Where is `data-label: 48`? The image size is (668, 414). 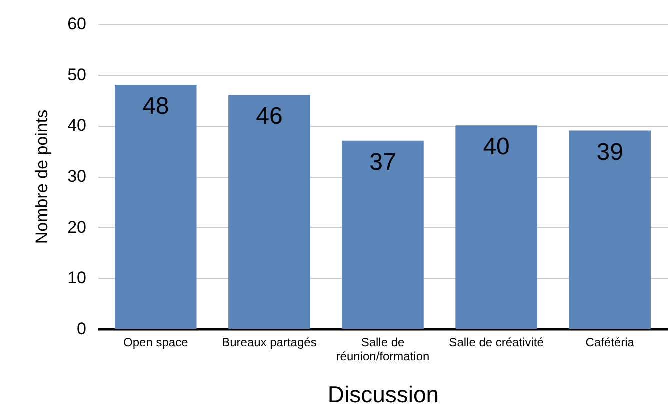
data-label: 48 is located at coordinates (156, 106).